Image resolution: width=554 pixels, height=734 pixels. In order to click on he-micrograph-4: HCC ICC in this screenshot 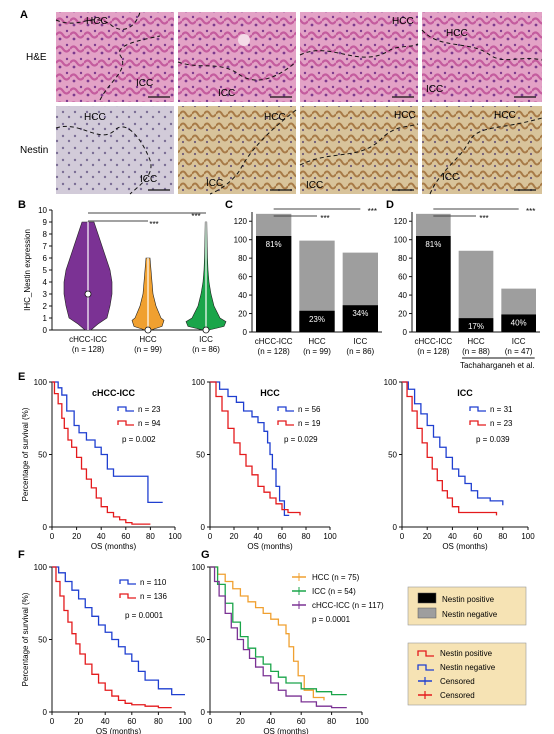, I will do `click(482, 57)`.